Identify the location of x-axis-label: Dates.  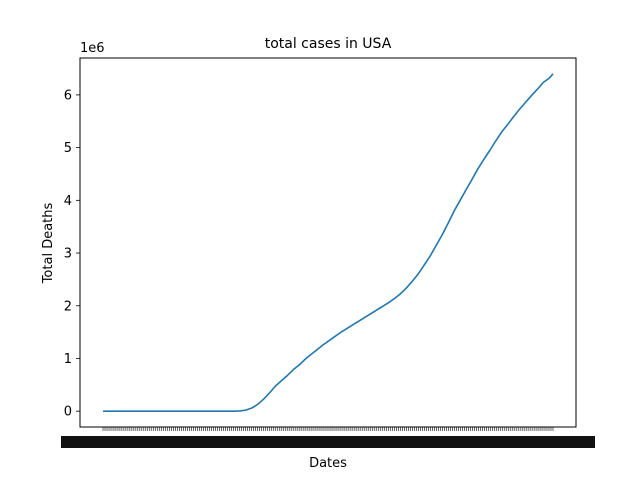
(328, 463).